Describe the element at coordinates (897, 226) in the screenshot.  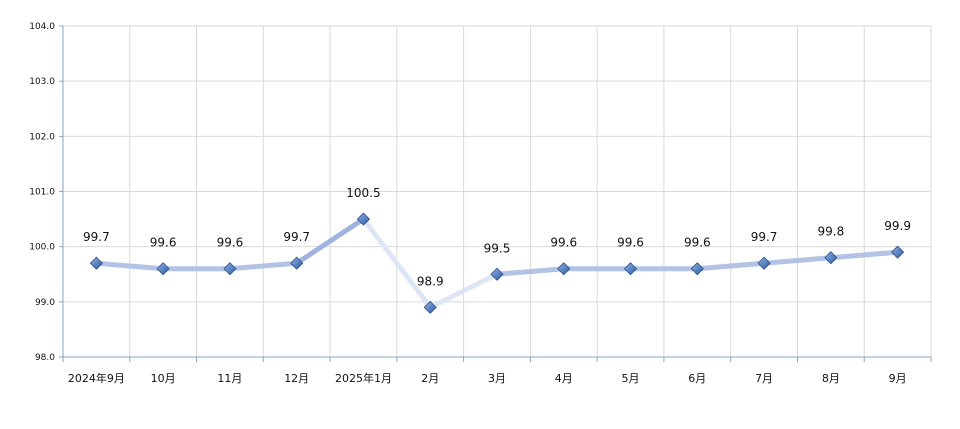
I see `data-label: 99.9` at that location.